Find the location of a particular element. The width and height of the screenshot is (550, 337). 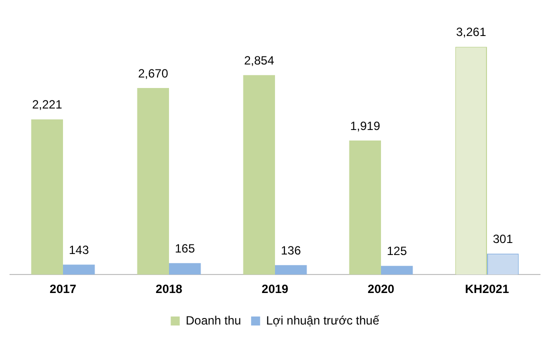

data-label: 301 is located at coordinates (503, 239).